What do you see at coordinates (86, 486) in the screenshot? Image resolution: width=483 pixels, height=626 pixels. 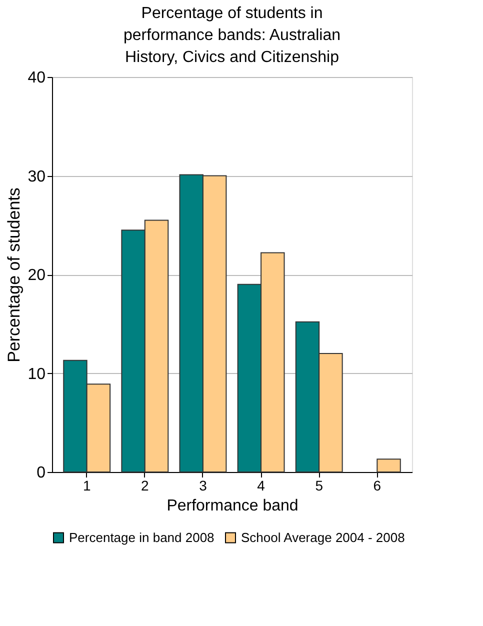 I see `x-tick-label: 1` at bounding box center [86, 486].